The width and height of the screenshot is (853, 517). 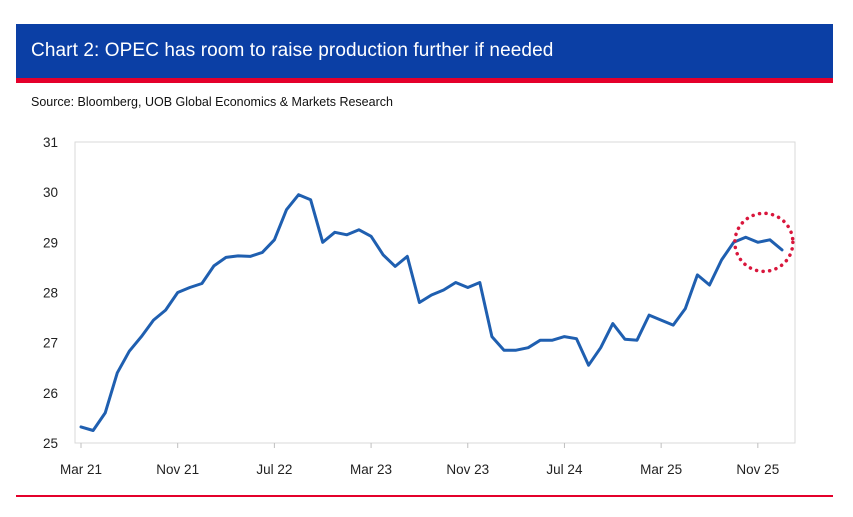 I want to click on x-tick-label: Nov 21, so click(x=177, y=469).